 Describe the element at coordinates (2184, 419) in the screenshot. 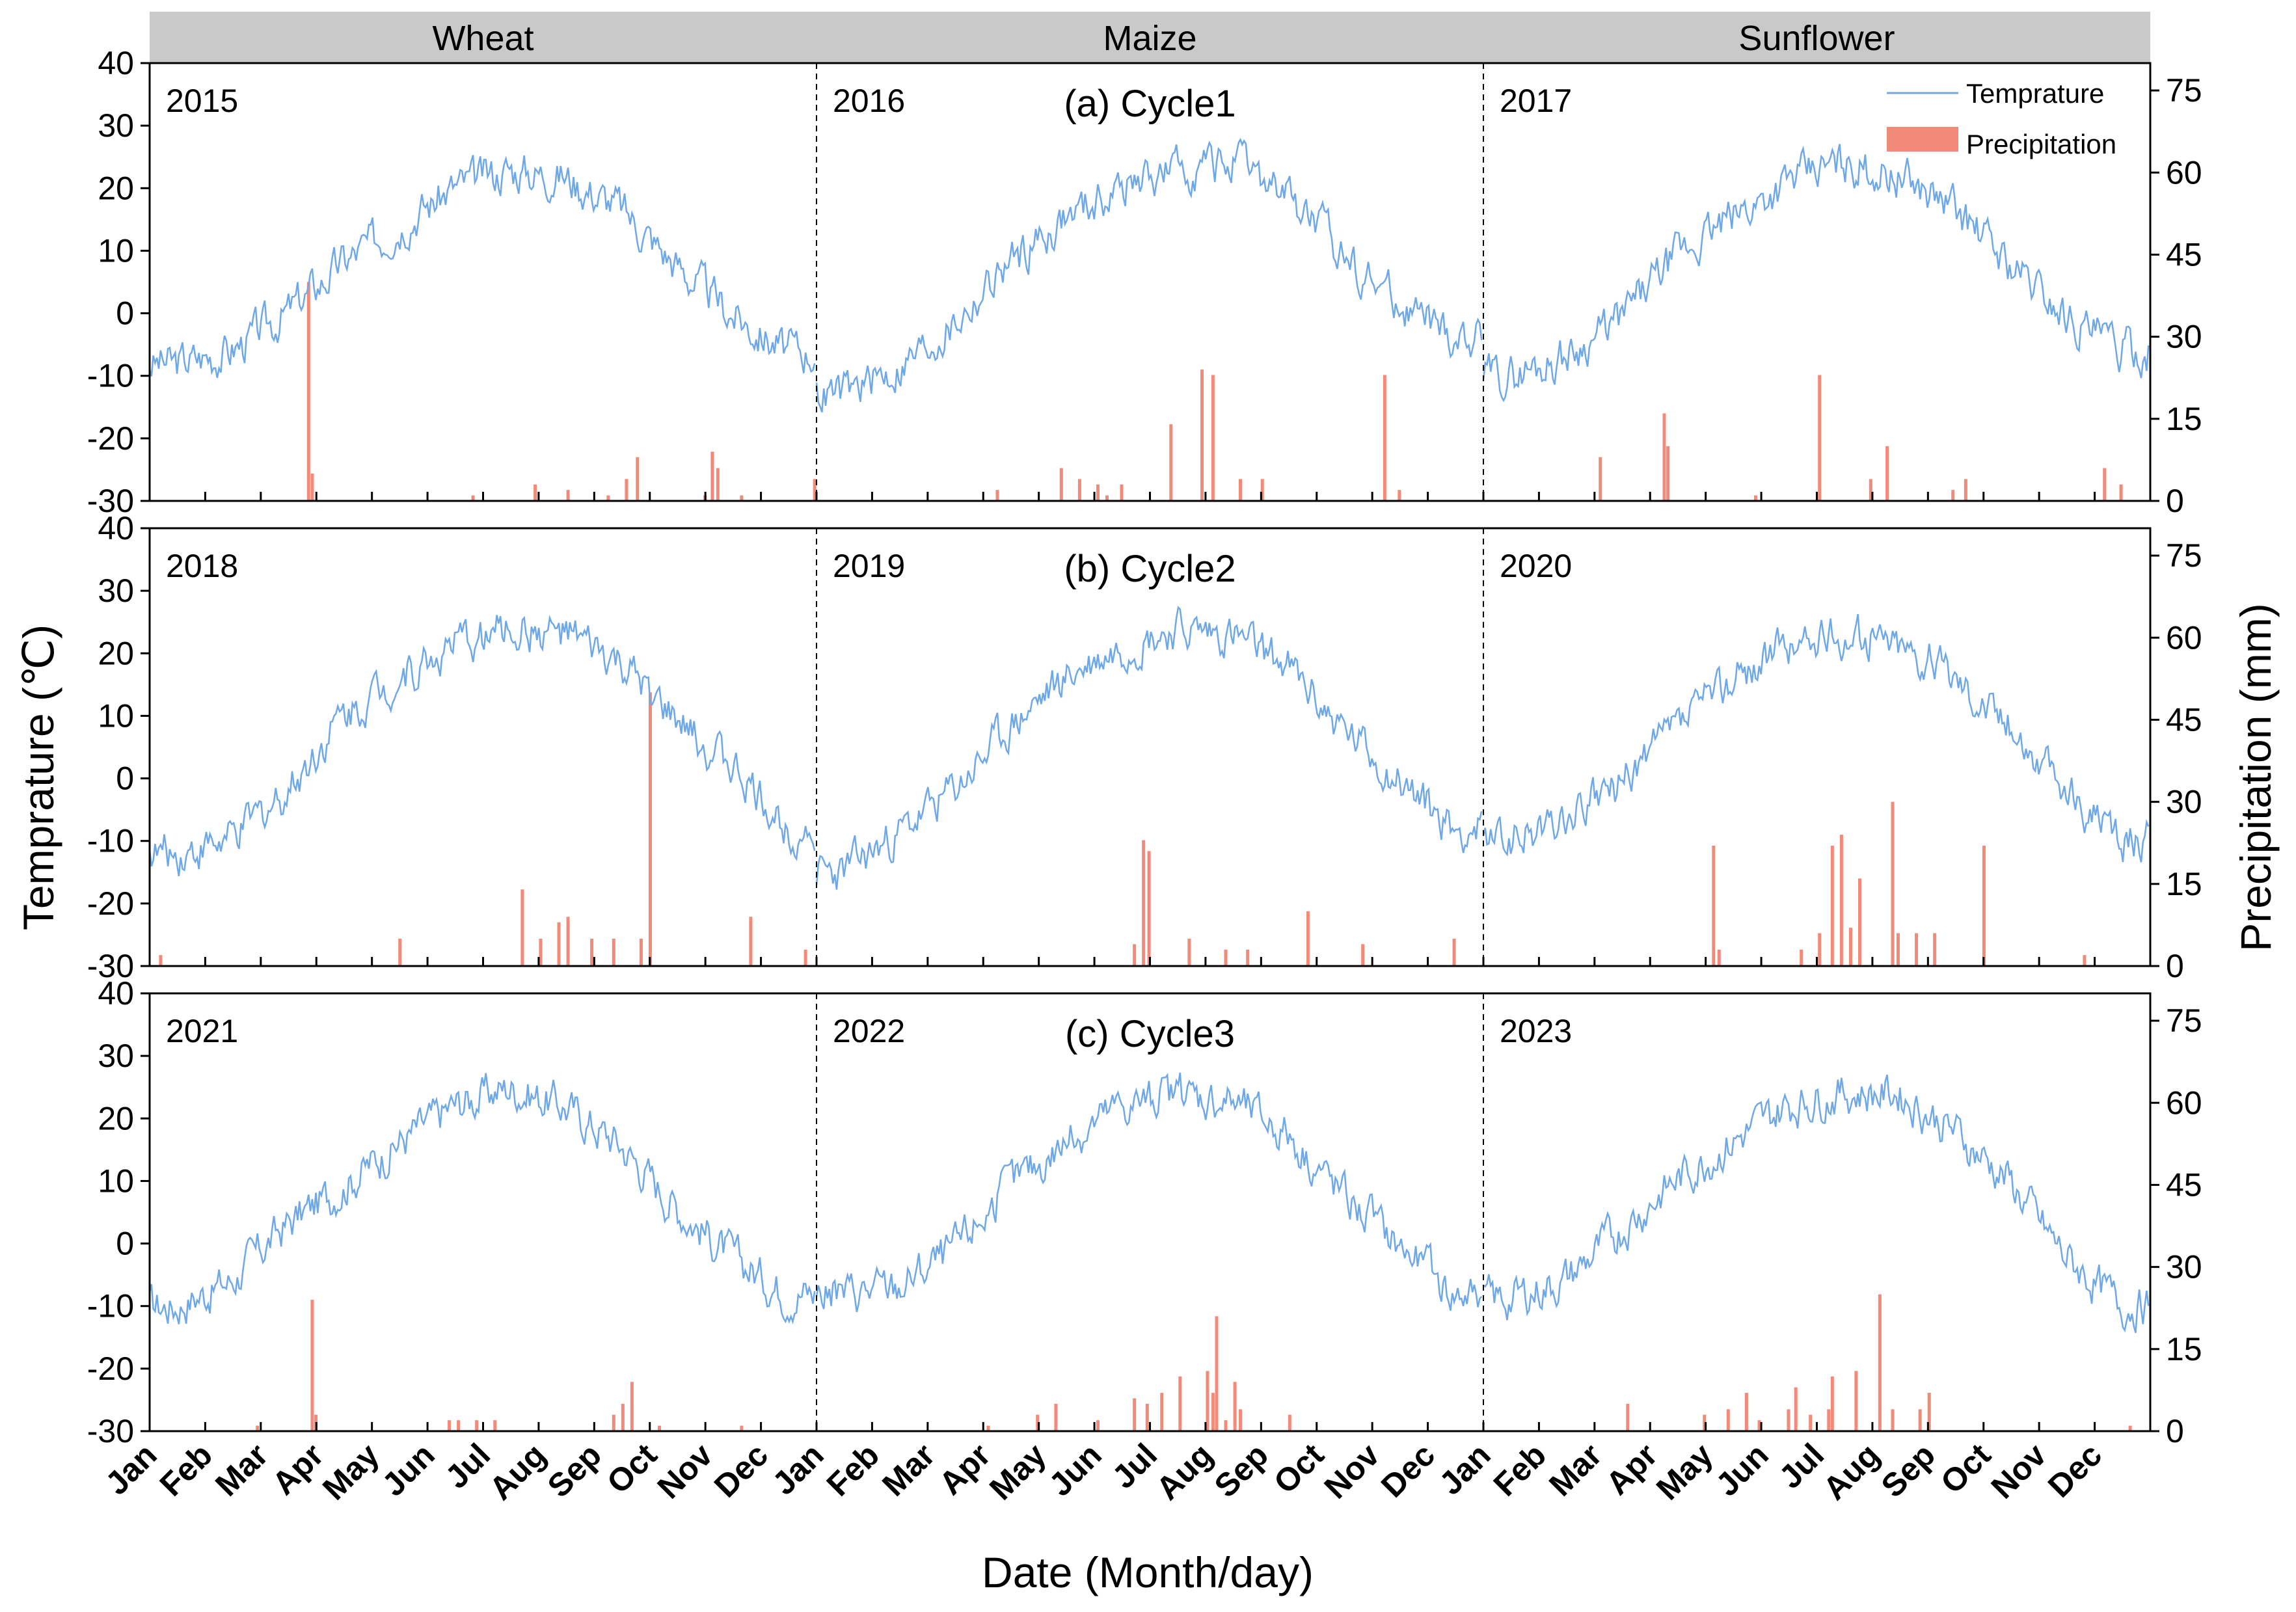

I see `y-right-tick-label: 15` at that location.